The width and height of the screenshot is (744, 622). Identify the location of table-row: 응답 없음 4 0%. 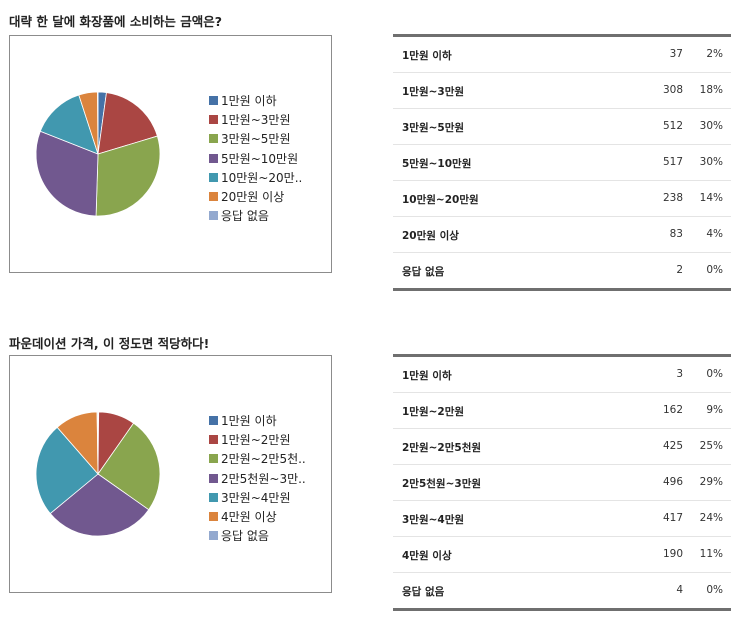
(562, 590).